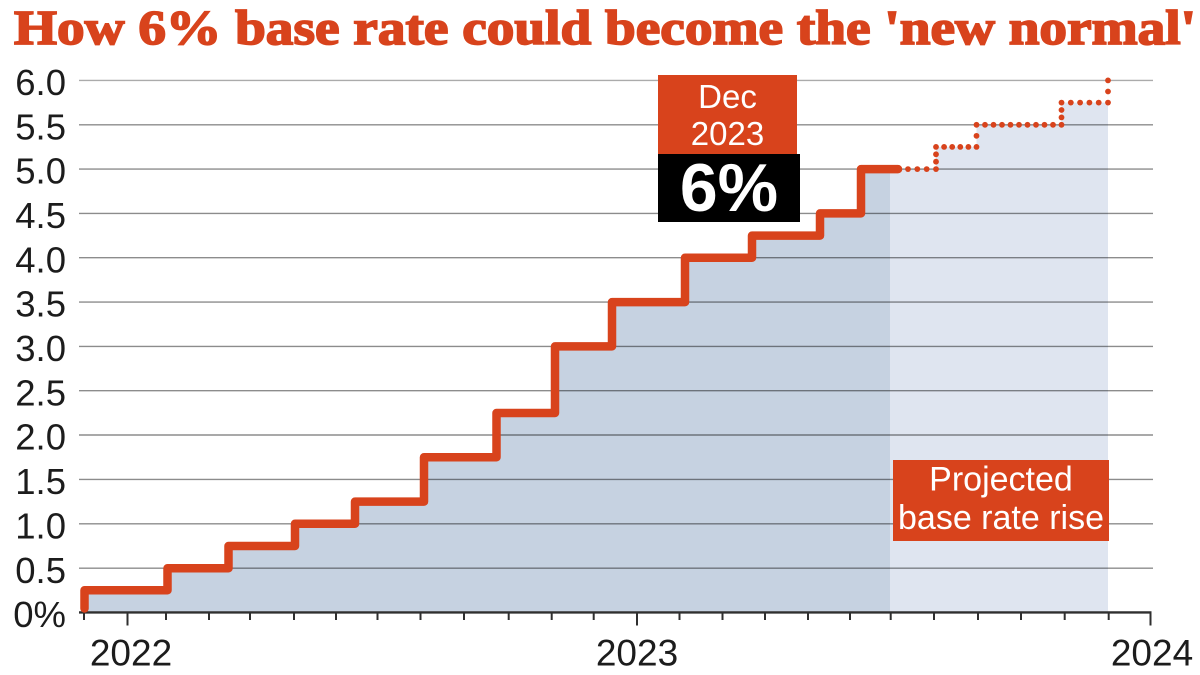 The height and width of the screenshot is (675, 1200). I want to click on svg-text: 2022, so click(131, 653).